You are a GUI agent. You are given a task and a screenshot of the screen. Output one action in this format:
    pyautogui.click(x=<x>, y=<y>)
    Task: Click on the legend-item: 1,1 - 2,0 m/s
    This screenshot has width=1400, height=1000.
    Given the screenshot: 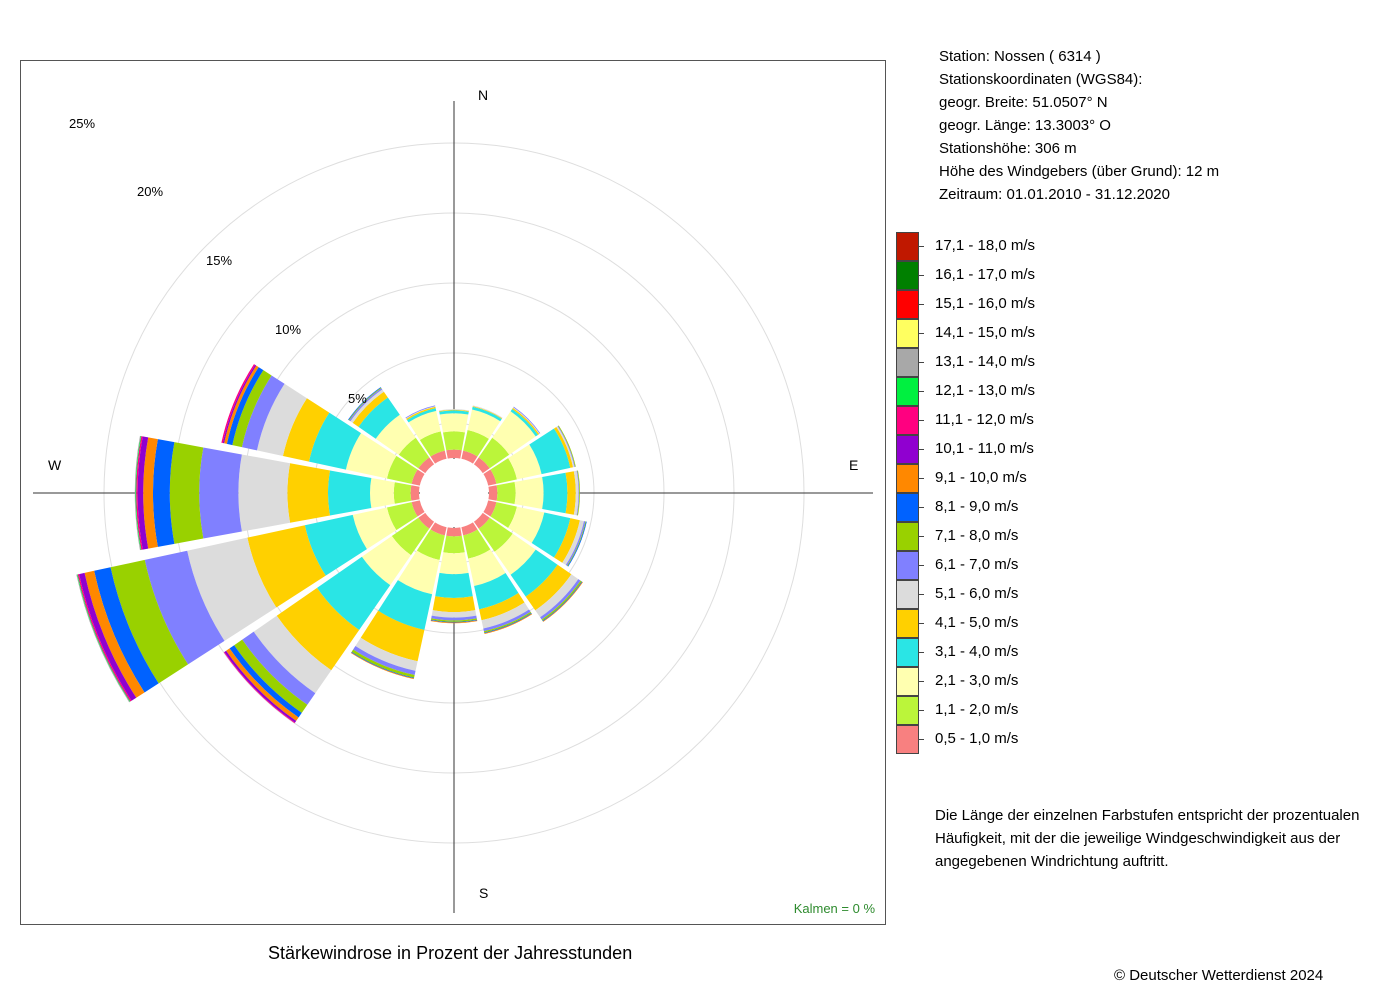 What is the action you would take?
    pyautogui.click(x=996, y=710)
    